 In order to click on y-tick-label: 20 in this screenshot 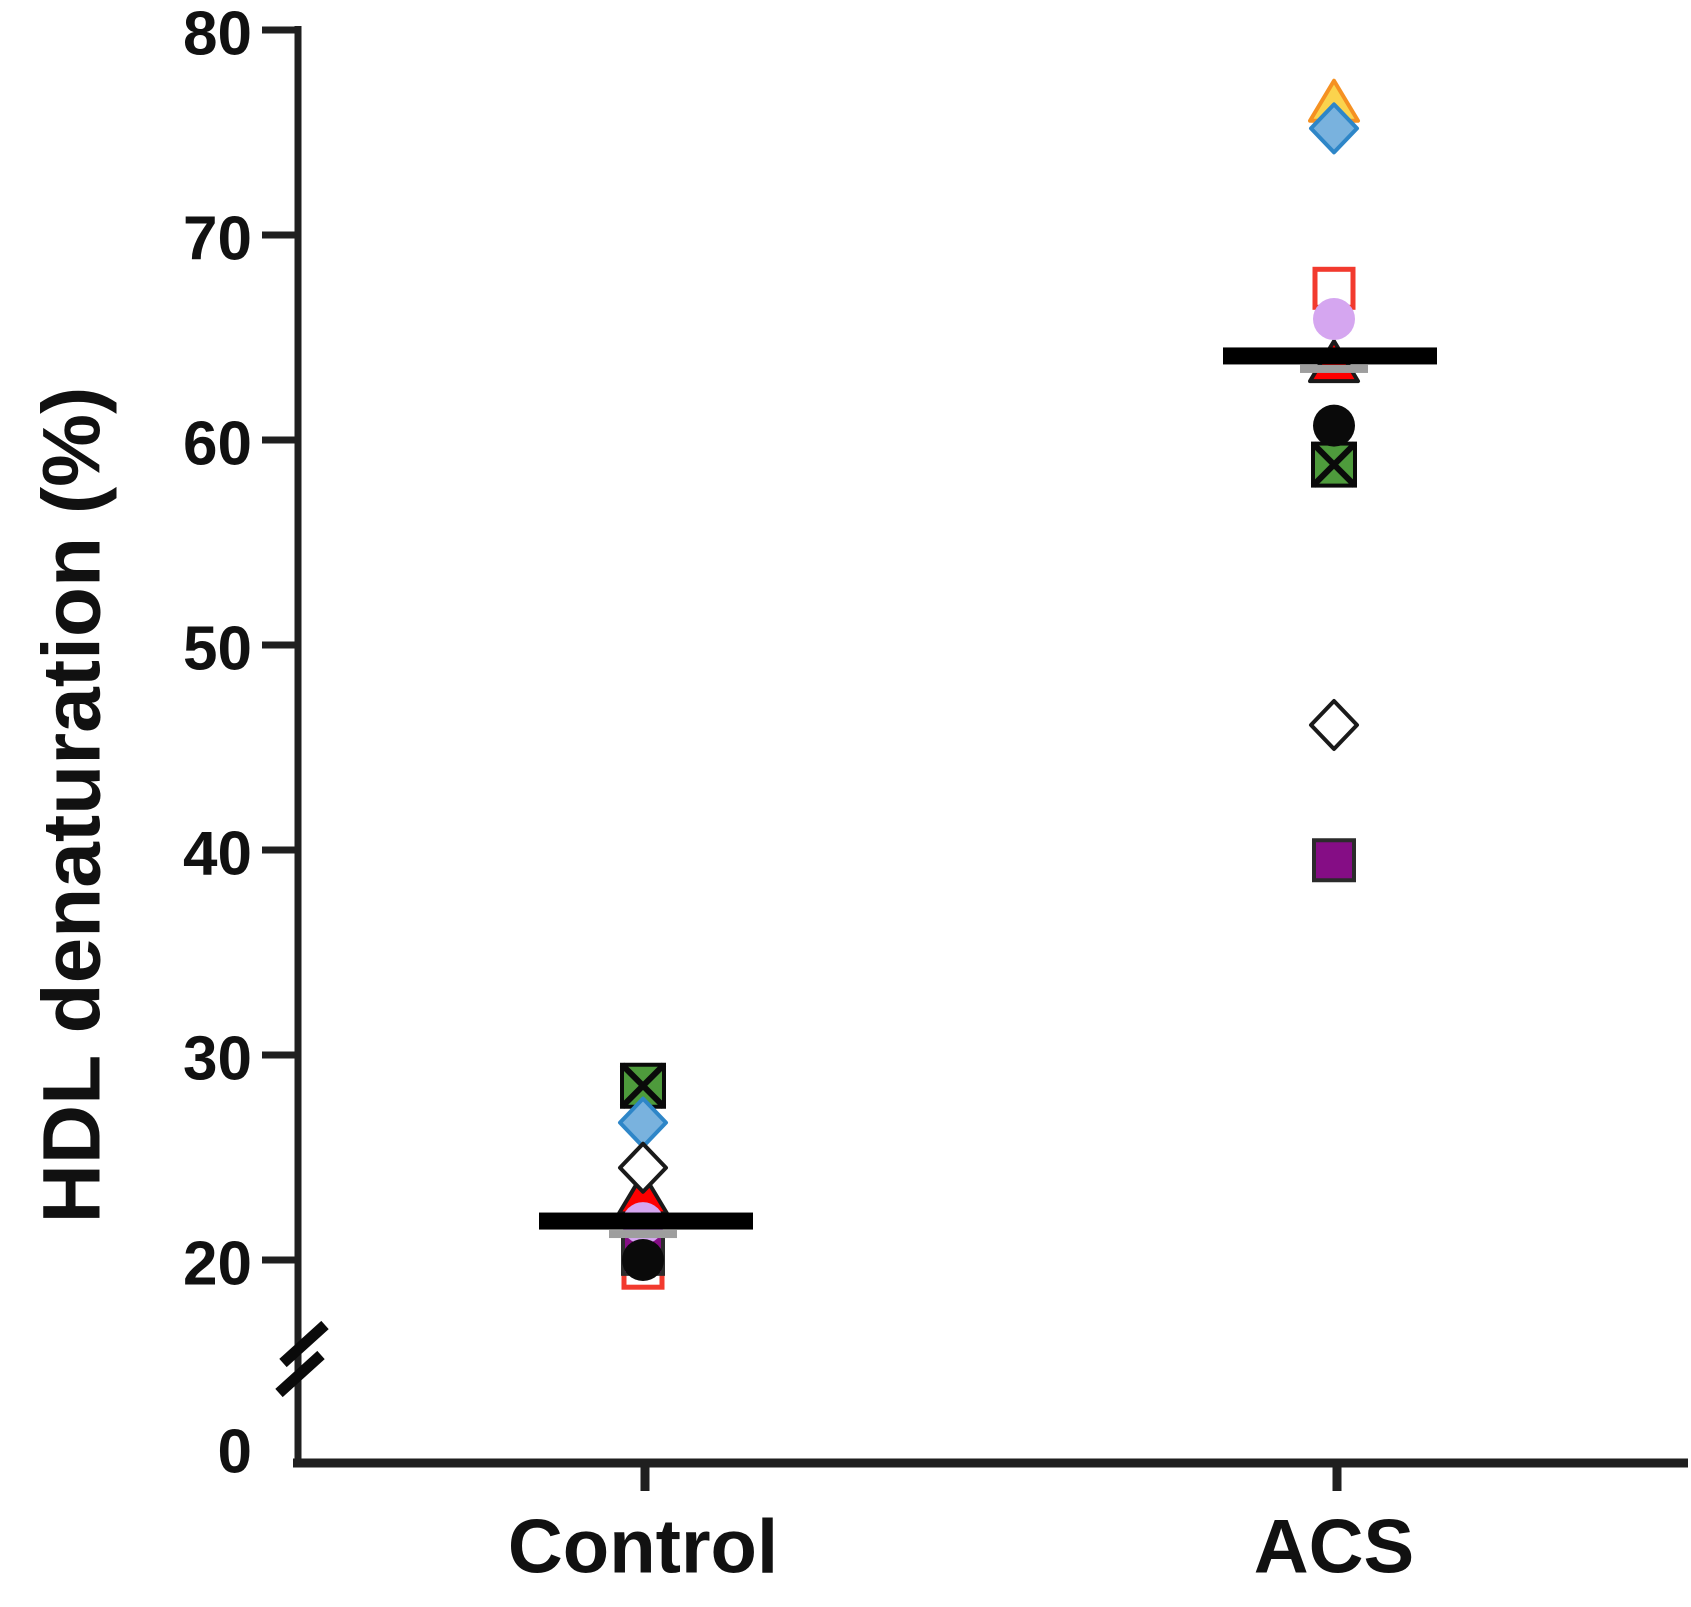, I will do `click(217, 1264)`.